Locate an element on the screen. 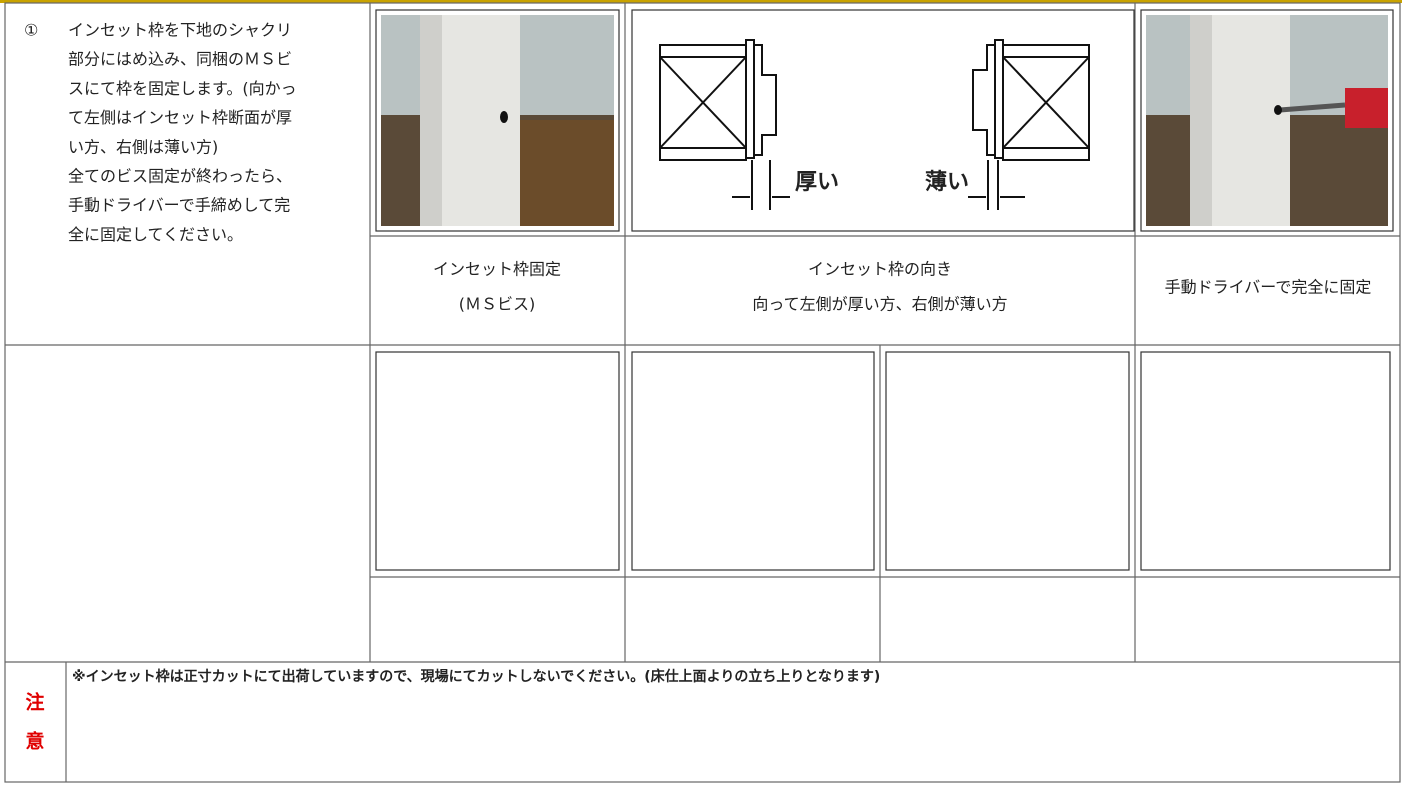 This screenshot has height=787, width=1402. thick-label: 厚い is located at coordinates (817, 182).